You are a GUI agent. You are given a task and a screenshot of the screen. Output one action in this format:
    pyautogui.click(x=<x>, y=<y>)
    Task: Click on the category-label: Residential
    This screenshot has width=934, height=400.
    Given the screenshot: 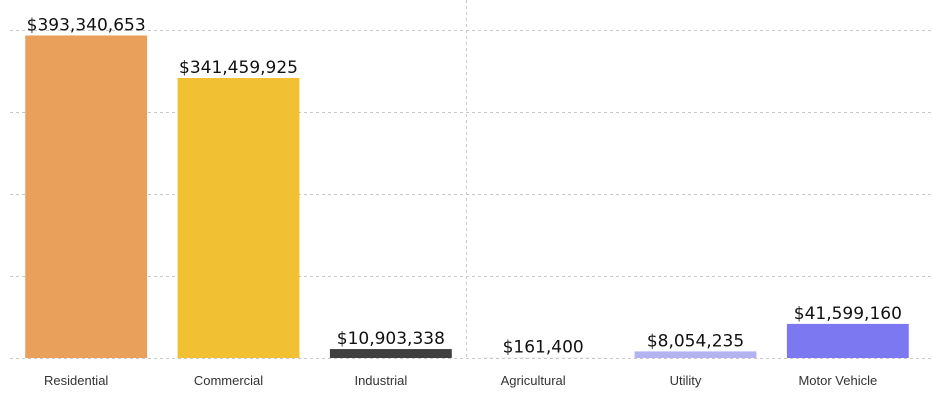 What is the action you would take?
    pyautogui.click(x=76, y=380)
    